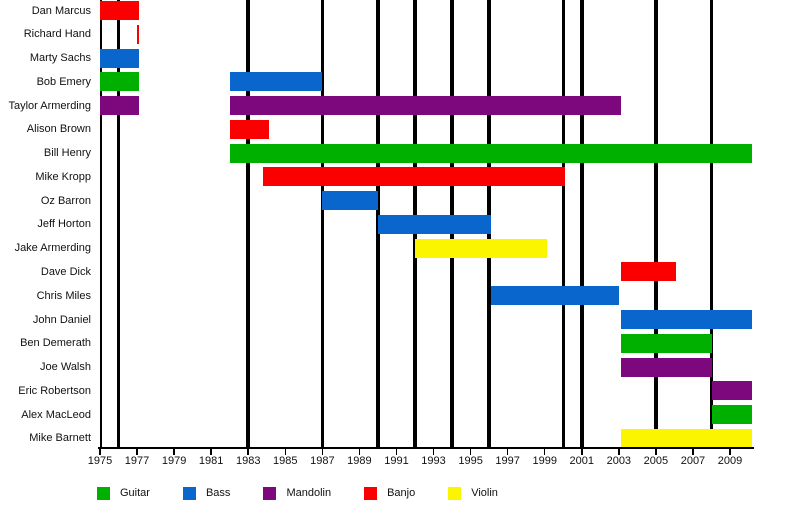 The image size is (800, 508). I want to click on member-name-label: Ben Demerath, so click(55, 343).